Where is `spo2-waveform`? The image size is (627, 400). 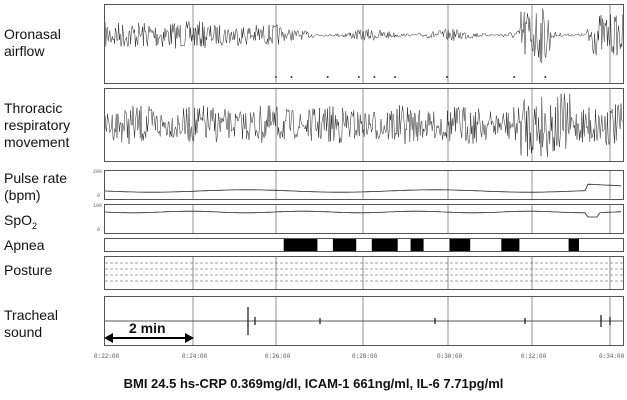
spo2-waveform is located at coordinates (363, 214).